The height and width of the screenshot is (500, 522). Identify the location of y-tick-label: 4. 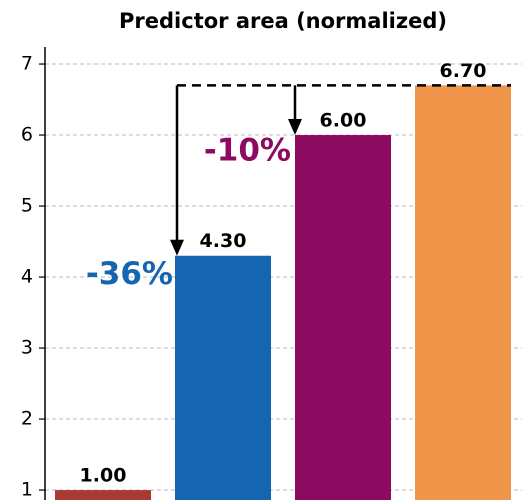
(27, 277).